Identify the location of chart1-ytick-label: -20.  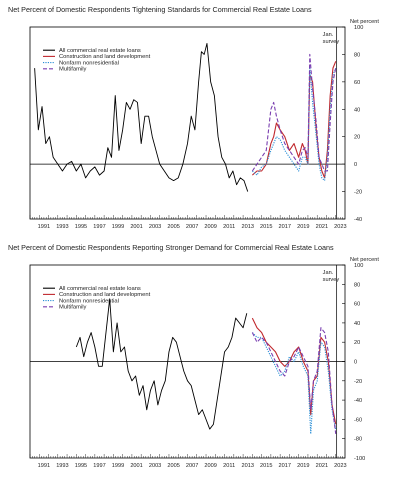
(358, 382).